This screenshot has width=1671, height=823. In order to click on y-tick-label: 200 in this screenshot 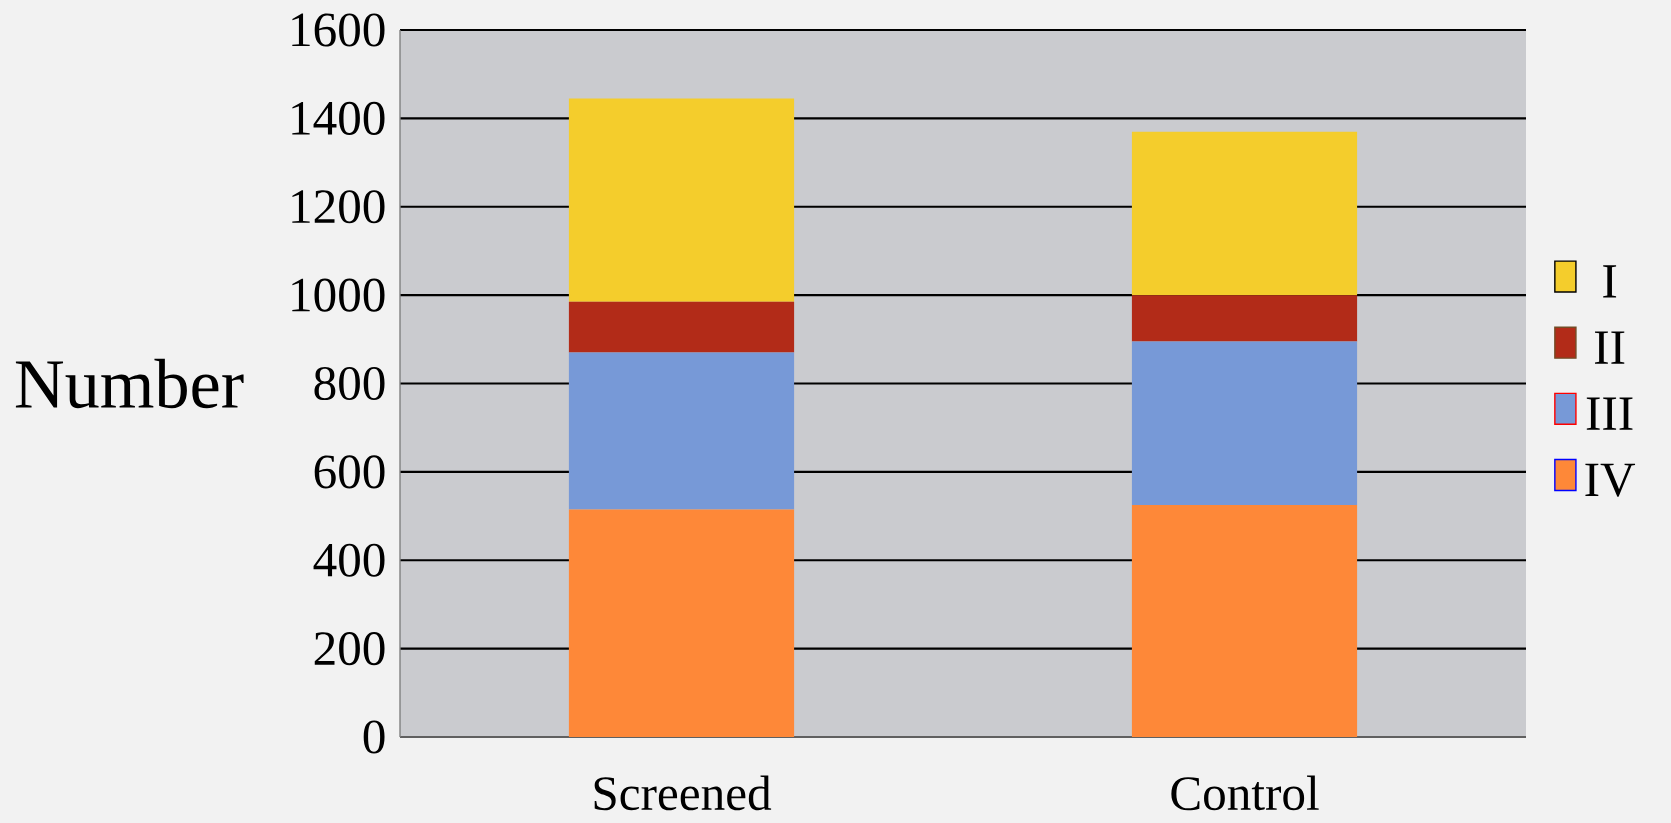, I will do `click(349, 648)`.